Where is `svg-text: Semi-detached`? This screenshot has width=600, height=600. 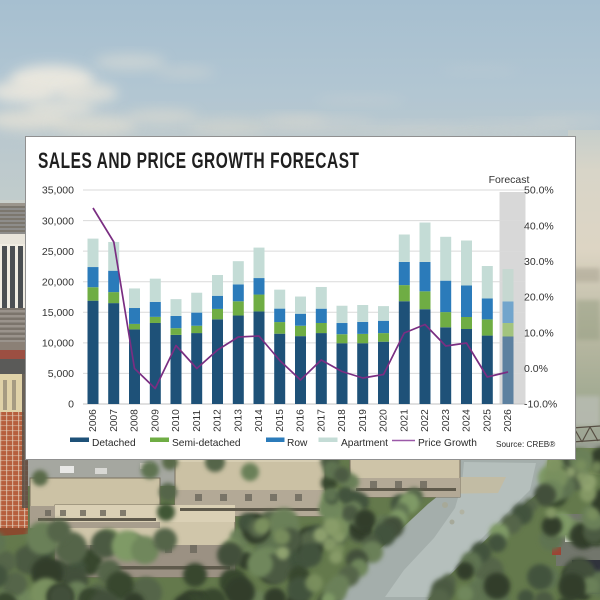 svg-text: Semi-detached is located at coordinates (206, 443).